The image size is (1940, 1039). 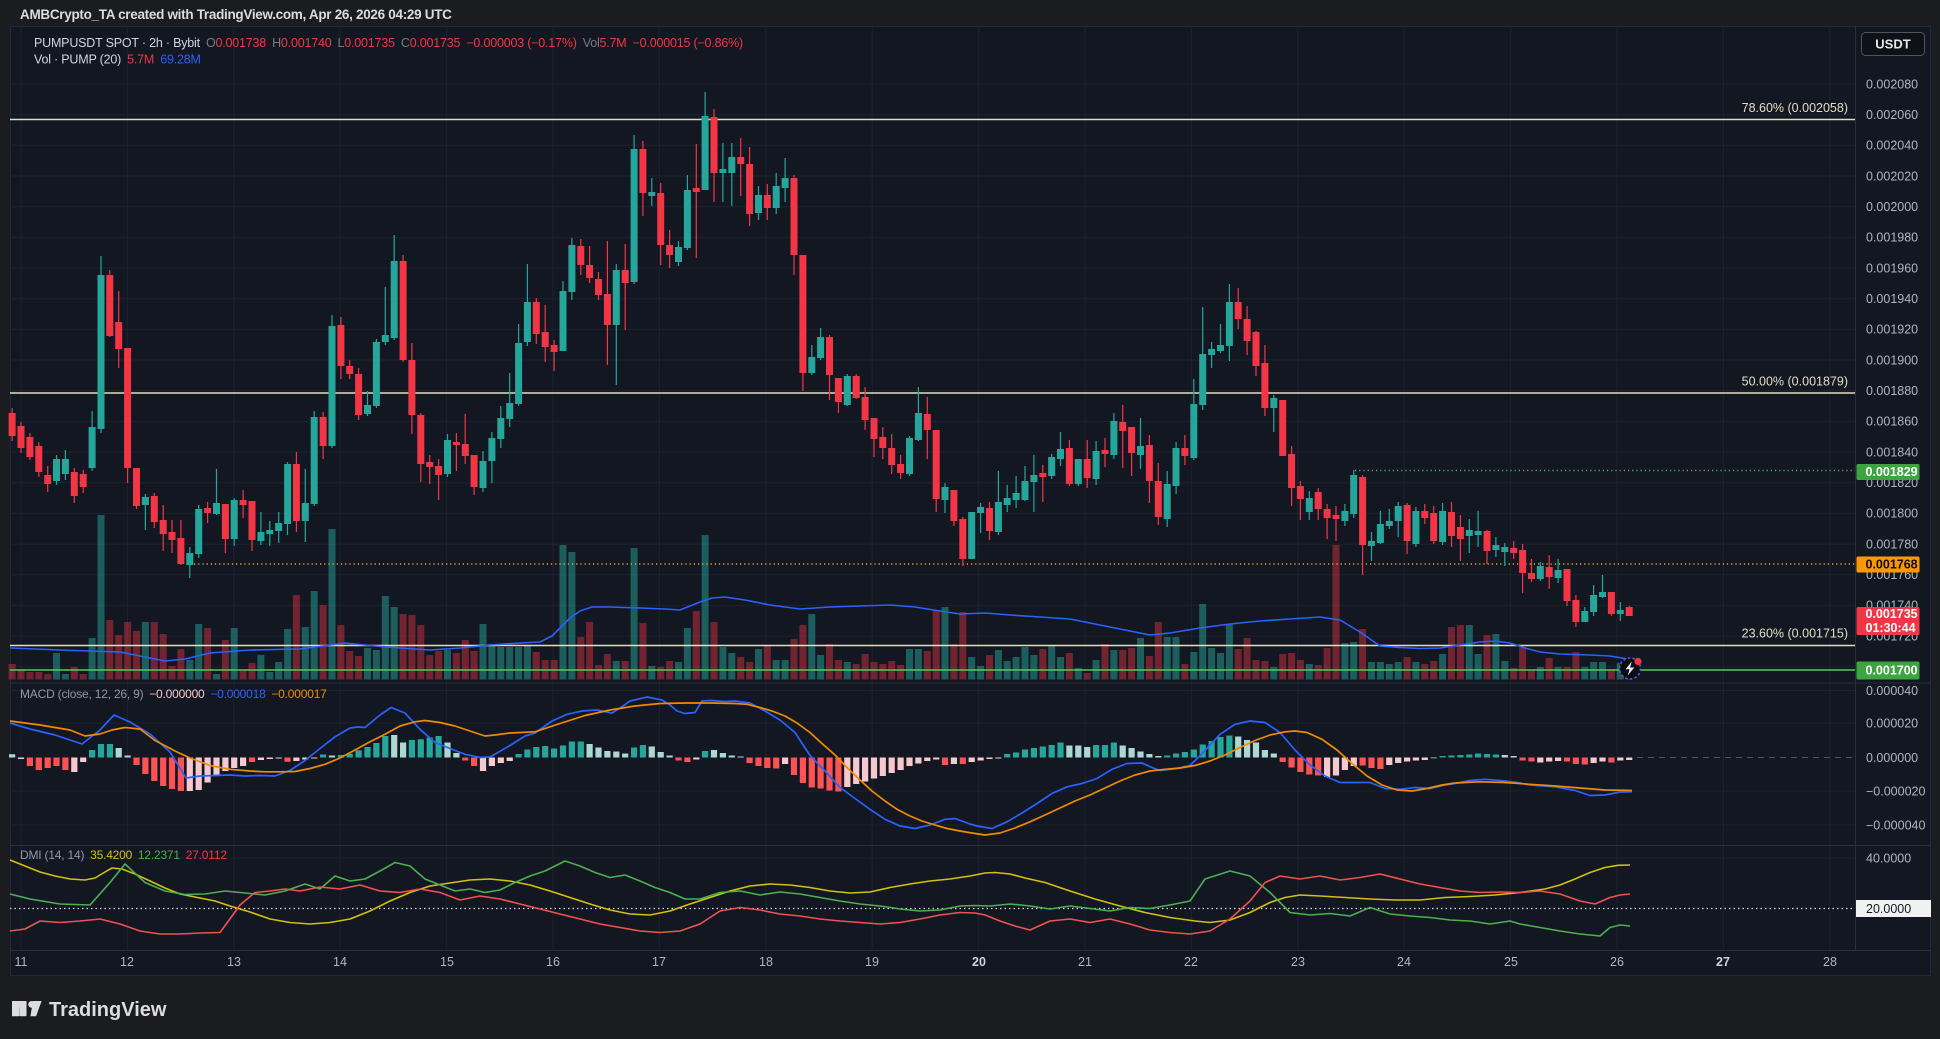 What do you see at coordinates (1892, 391) in the screenshot?
I see `svg-text: 0.001880` at bounding box center [1892, 391].